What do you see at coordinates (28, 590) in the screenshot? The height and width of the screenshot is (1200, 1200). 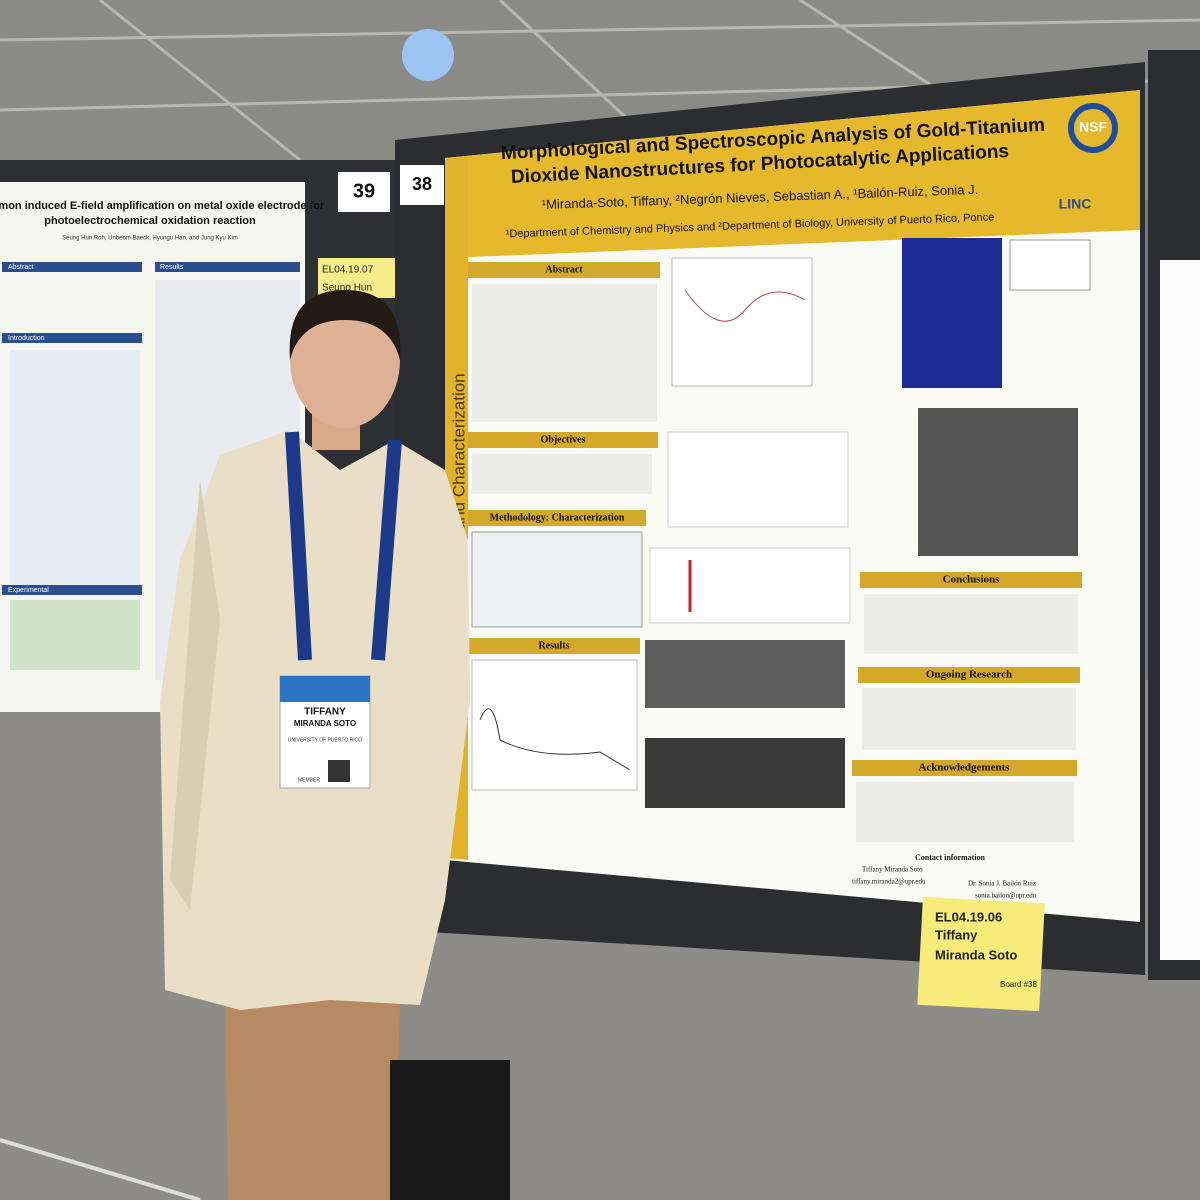 I see `section-heading: Experimental` at bounding box center [28, 590].